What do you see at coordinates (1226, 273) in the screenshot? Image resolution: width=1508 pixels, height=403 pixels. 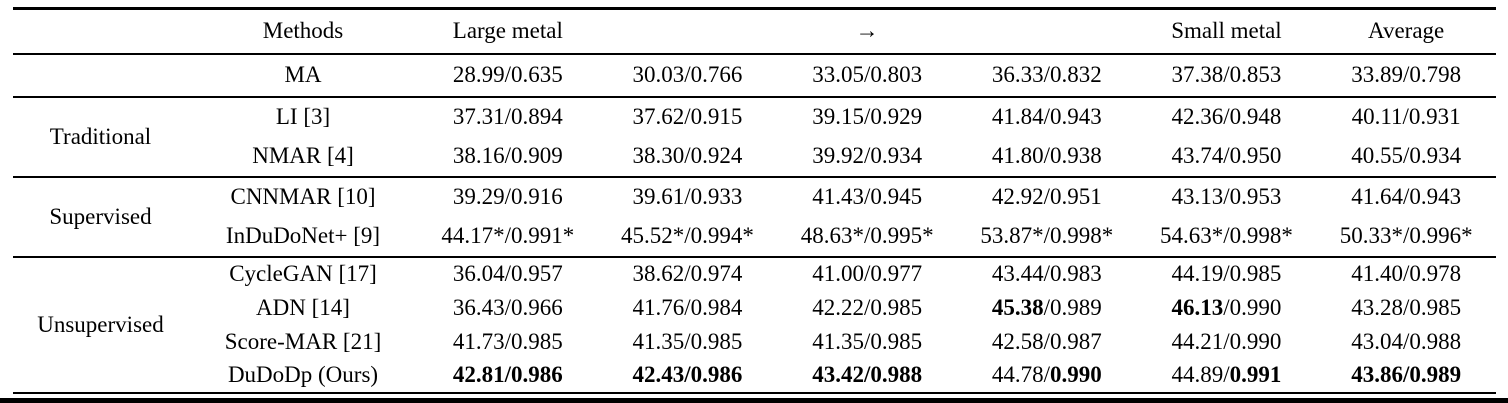 I see `value-cell: 44.19/0.985` at bounding box center [1226, 273].